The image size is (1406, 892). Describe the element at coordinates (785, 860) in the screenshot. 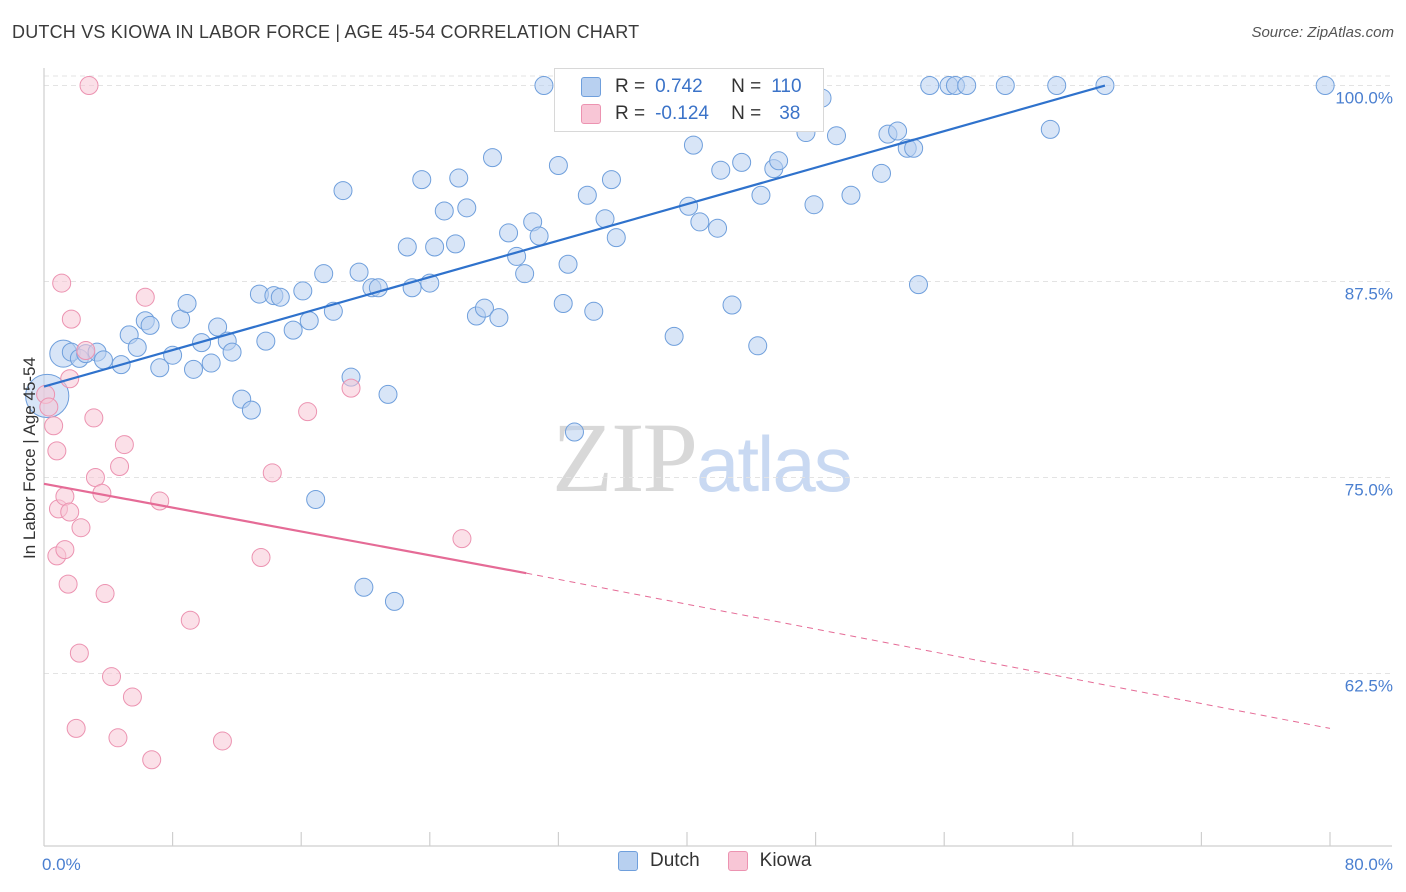

I see `kiowa-legend-label: Kiowa` at that location.